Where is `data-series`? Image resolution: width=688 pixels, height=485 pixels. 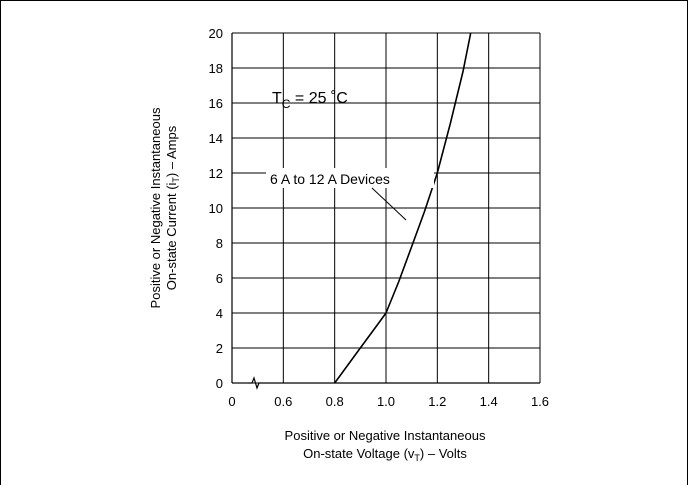 data-series is located at coordinates (403, 208).